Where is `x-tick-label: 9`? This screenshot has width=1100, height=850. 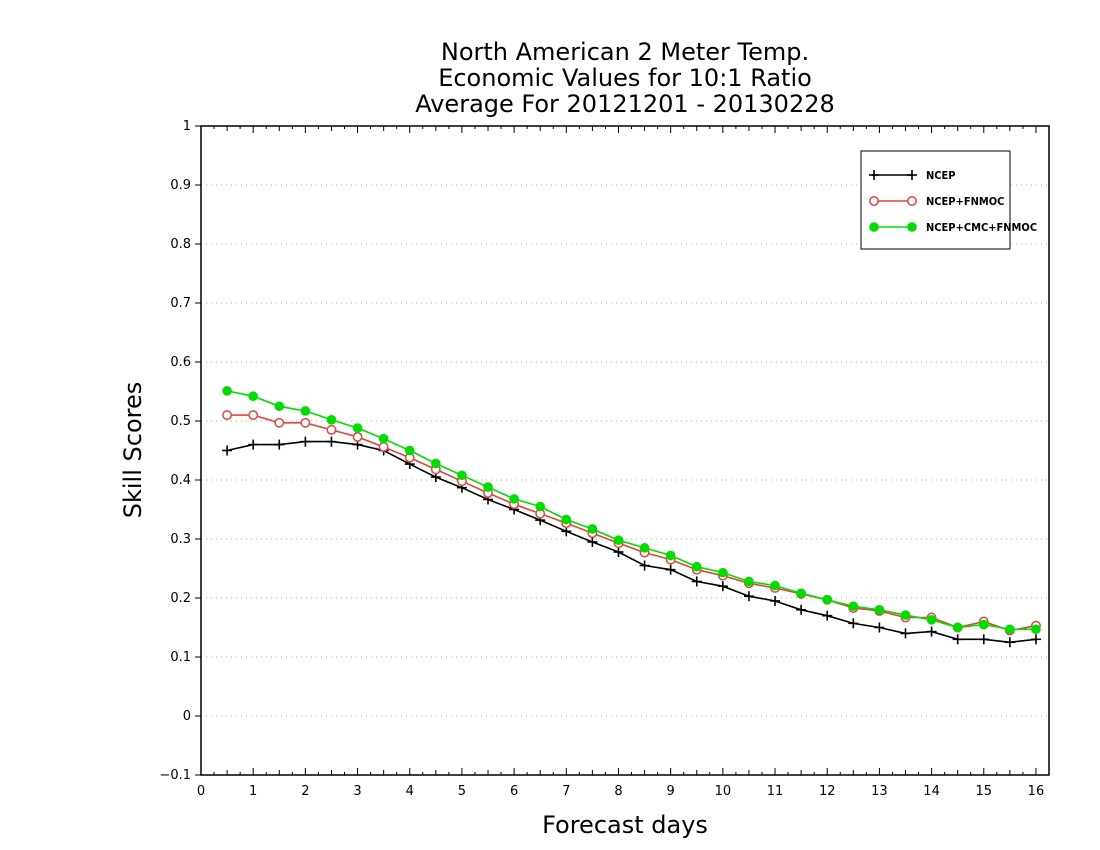 x-tick-label: 9 is located at coordinates (671, 791).